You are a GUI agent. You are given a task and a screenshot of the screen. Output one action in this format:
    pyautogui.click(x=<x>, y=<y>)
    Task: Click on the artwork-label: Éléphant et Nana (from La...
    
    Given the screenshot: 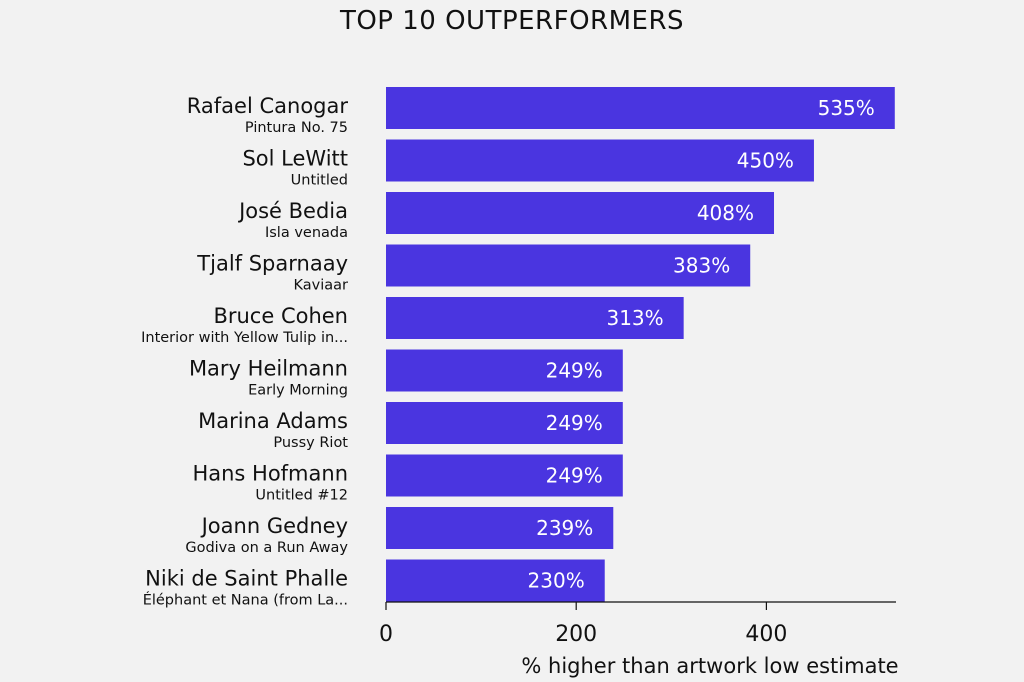 What is the action you would take?
    pyautogui.click(x=245, y=600)
    